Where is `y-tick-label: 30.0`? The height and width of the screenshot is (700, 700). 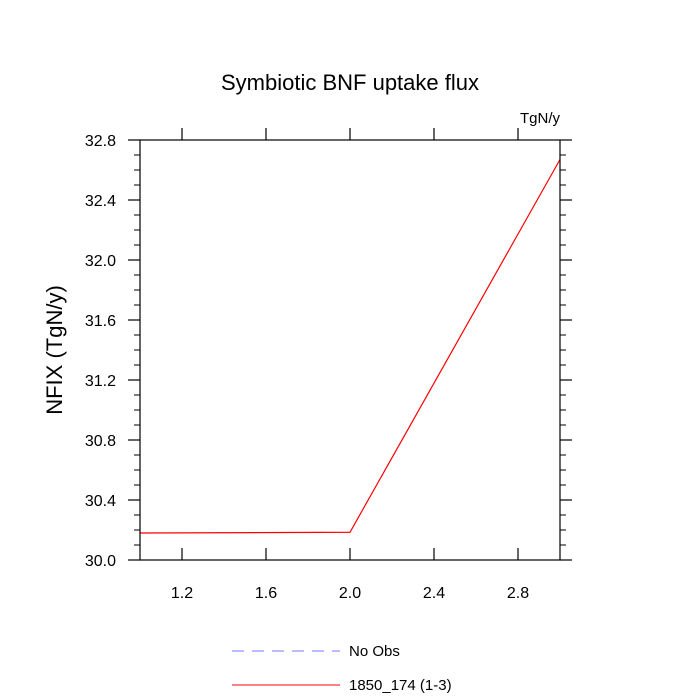 y-tick-label: 30.0 is located at coordinates (100, 561).